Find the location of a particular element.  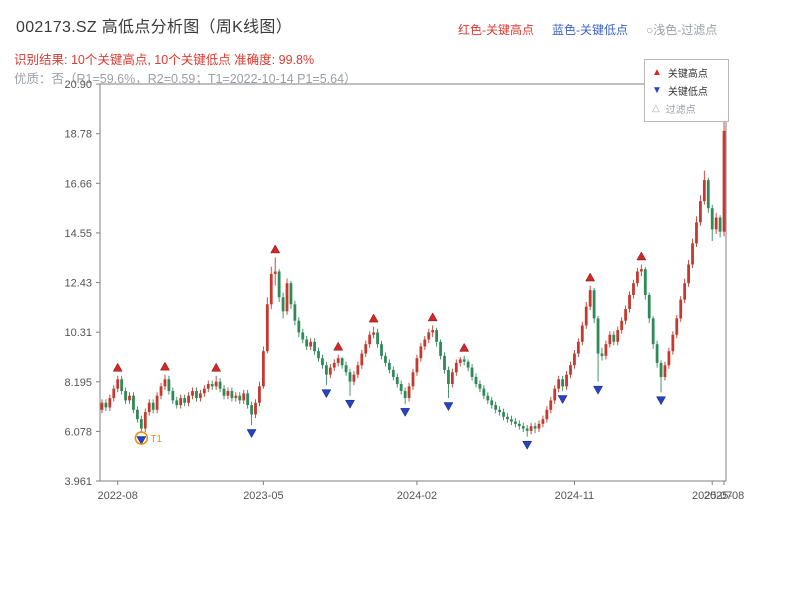

legend-item-key-low: ▼ 关键低点 is located at coordinates (686, 91).